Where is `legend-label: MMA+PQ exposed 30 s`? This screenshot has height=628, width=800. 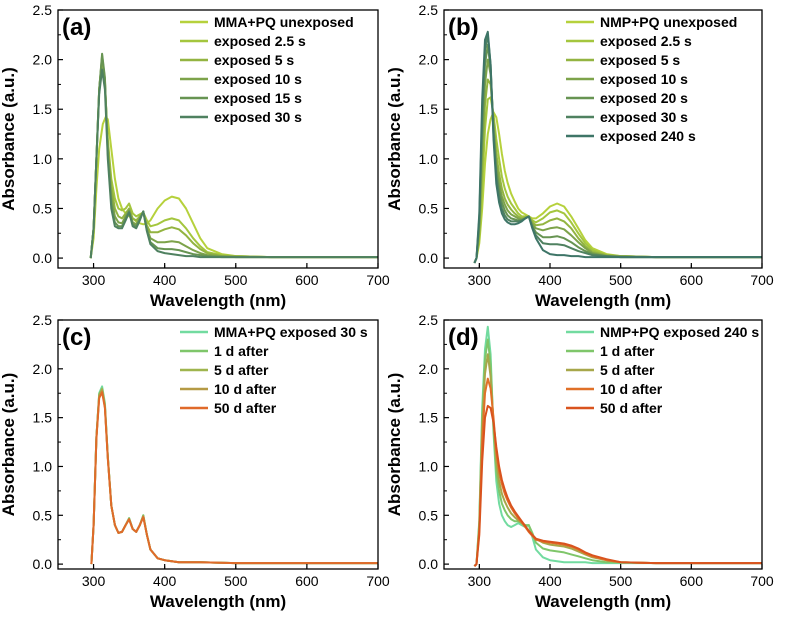
legend-label: MMA+PQ exposed 30 s is located at coordinates (291, 332).